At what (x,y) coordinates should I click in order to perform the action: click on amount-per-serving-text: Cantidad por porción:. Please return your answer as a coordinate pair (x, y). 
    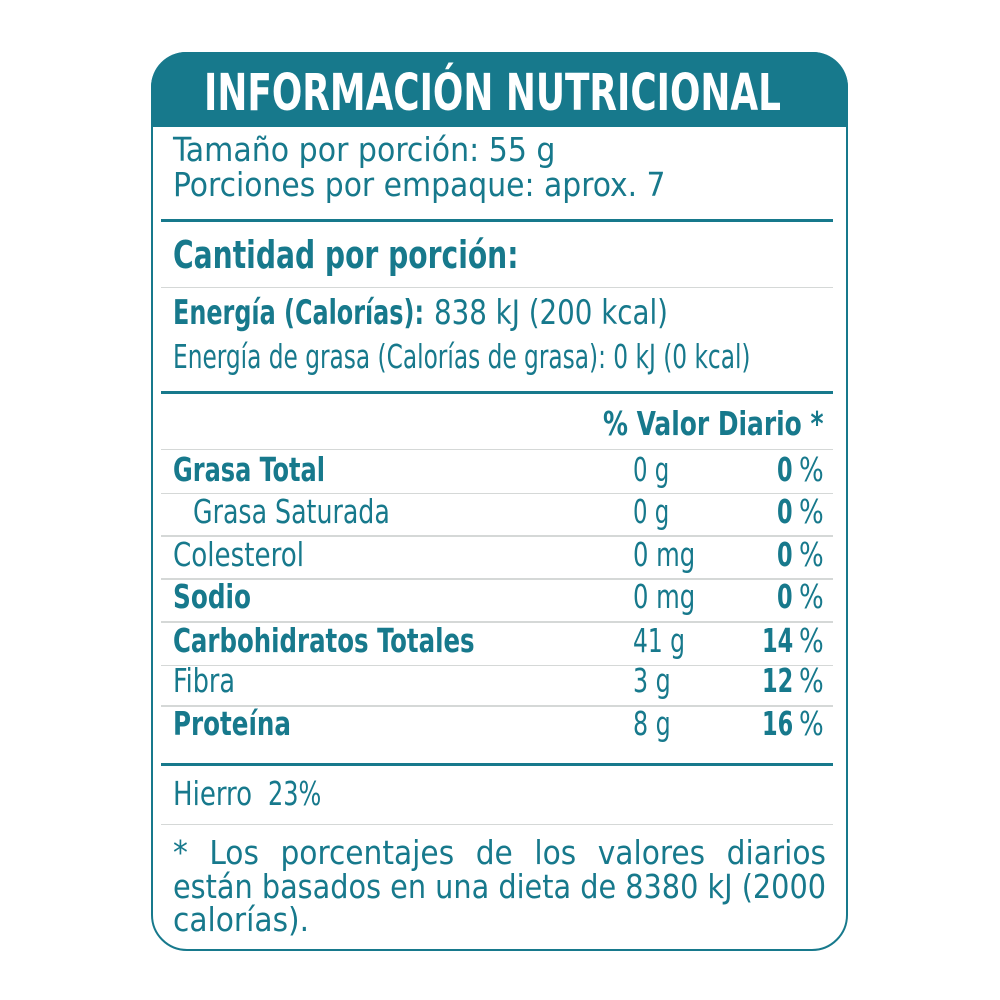
    Looking at the image, I should click on (346, 254).